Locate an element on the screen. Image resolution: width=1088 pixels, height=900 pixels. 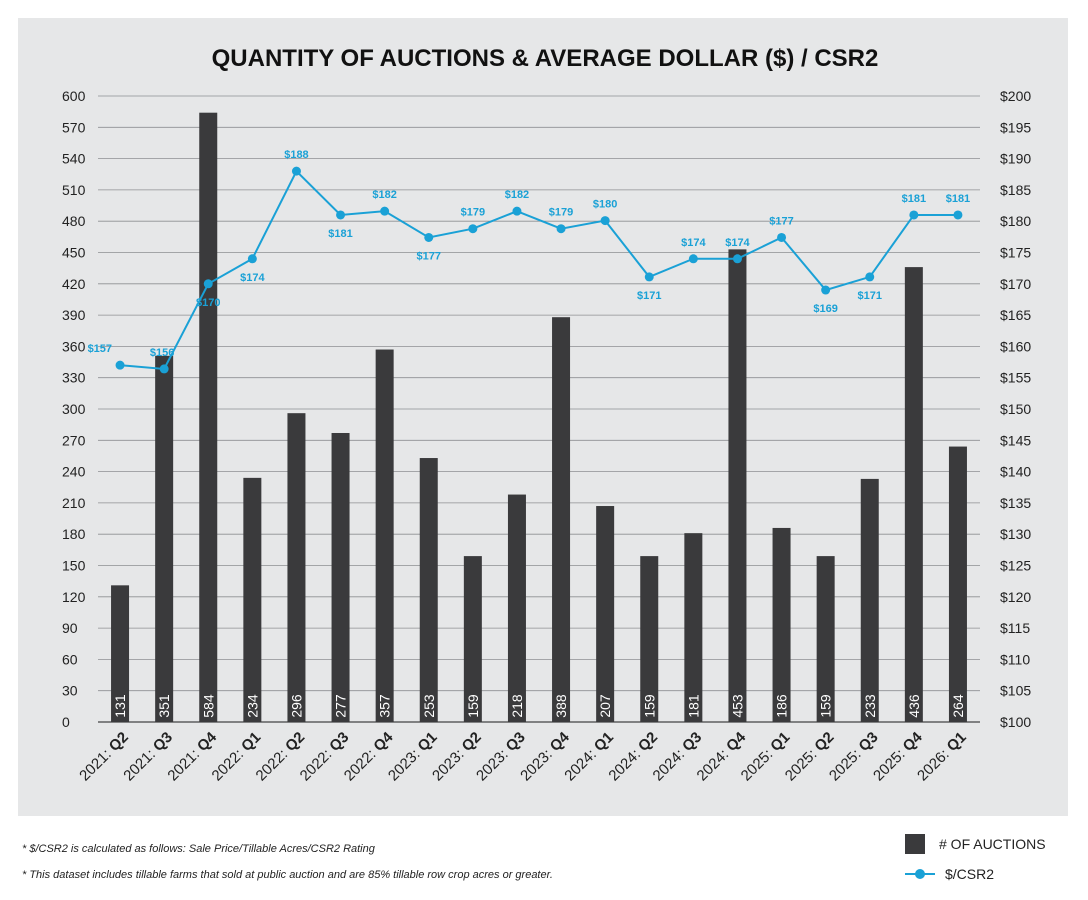
bar-value-label: 264 is located at coordinates (958, 706).